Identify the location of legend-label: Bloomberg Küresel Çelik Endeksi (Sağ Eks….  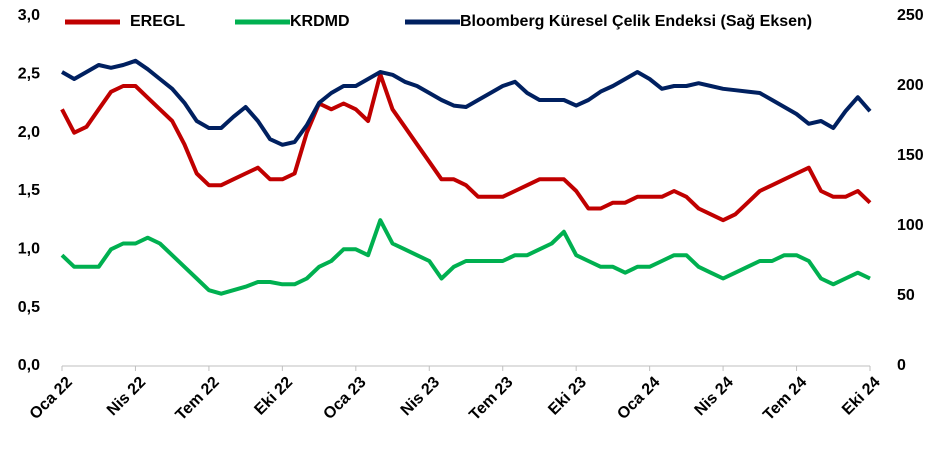
(636, 21).